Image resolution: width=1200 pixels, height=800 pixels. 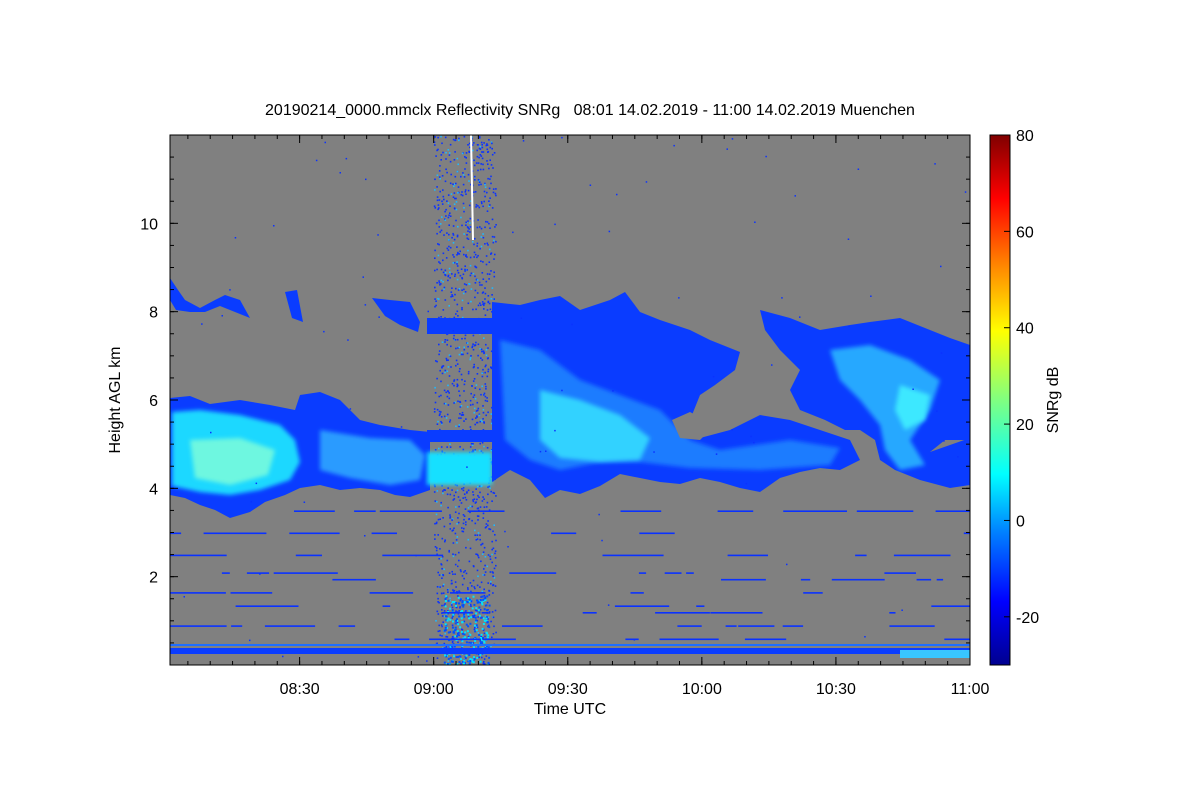 What do you see at coordinates (700, 606) in the screenshot?
I see `clutter-streak` at bounding box center [700, 606].